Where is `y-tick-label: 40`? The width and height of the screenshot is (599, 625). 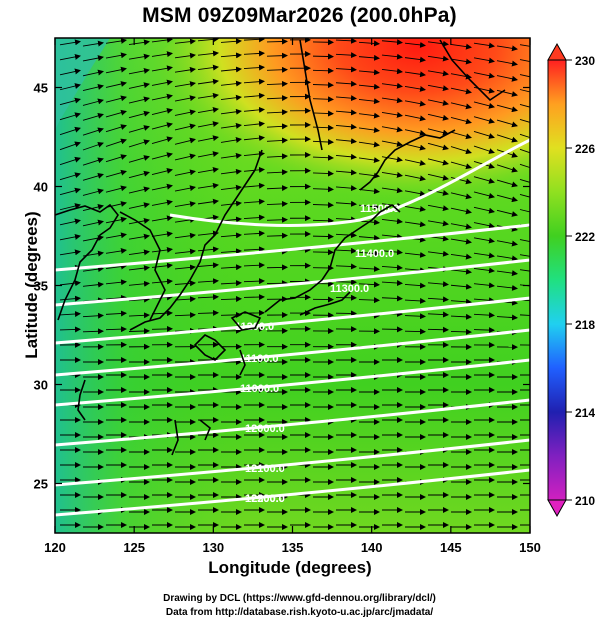
y-tick-label: 40 is located at coordinates (41, 187).